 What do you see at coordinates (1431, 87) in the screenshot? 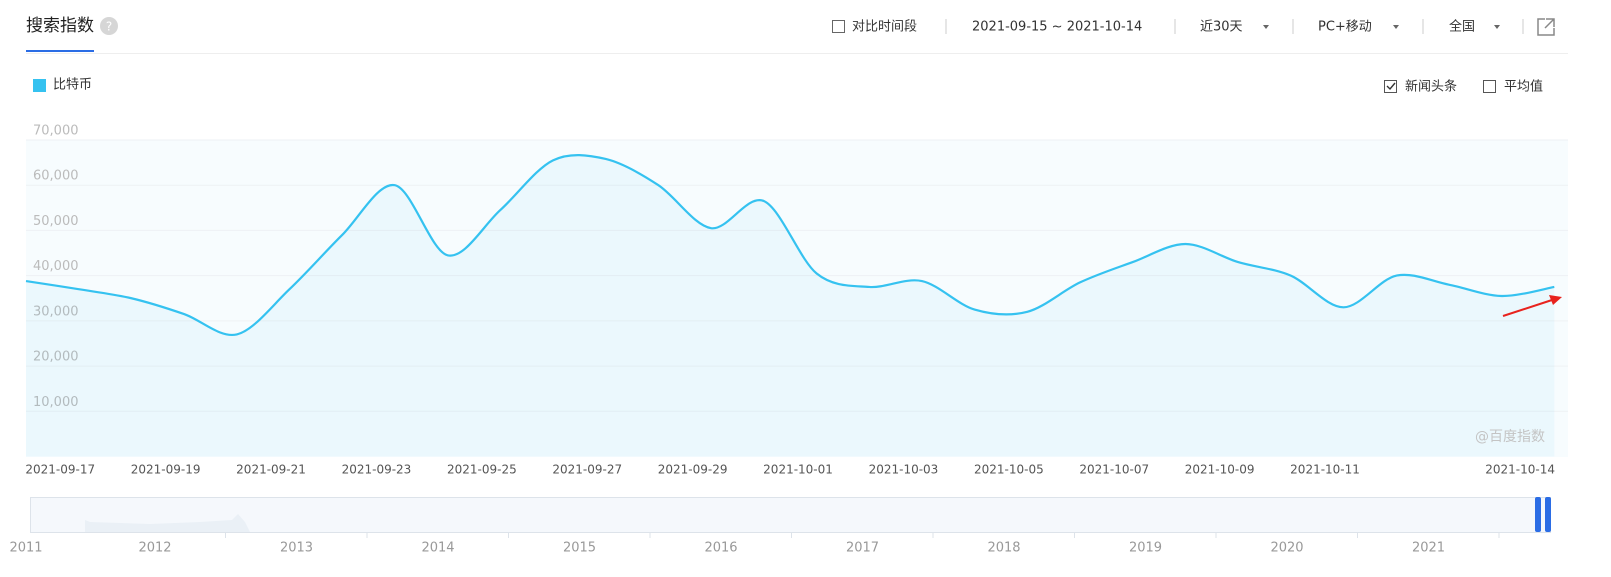
I see `news-label: 新闻头条` at bounding box center [1431, 87].